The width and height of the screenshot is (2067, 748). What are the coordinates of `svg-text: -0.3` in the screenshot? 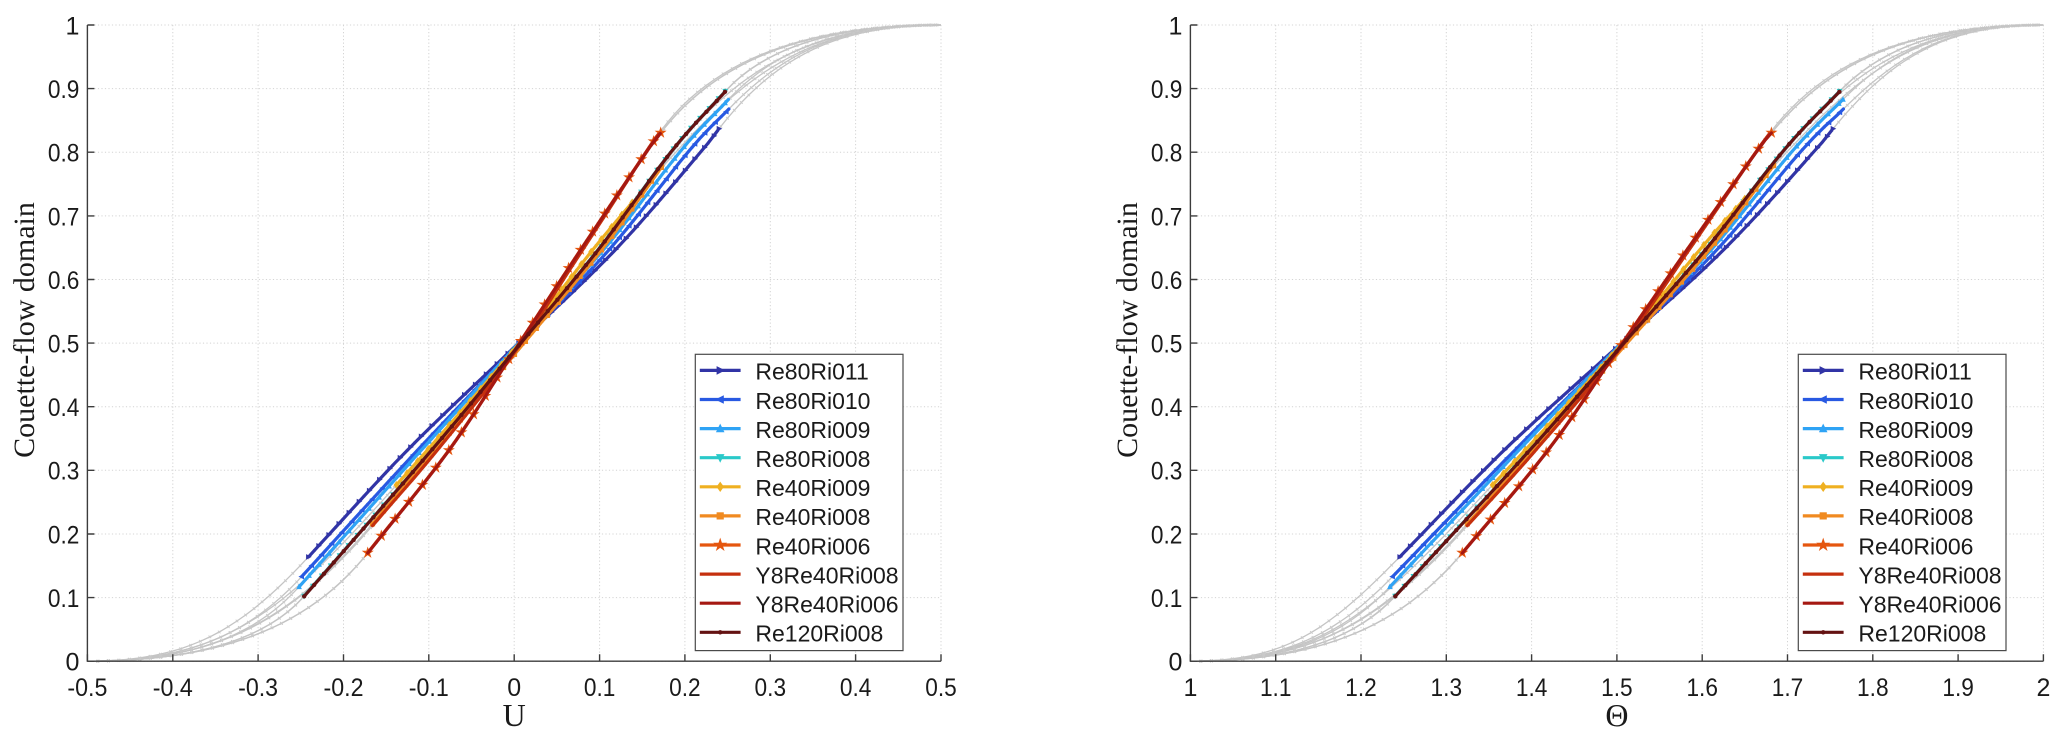 It's located at (258, 688).